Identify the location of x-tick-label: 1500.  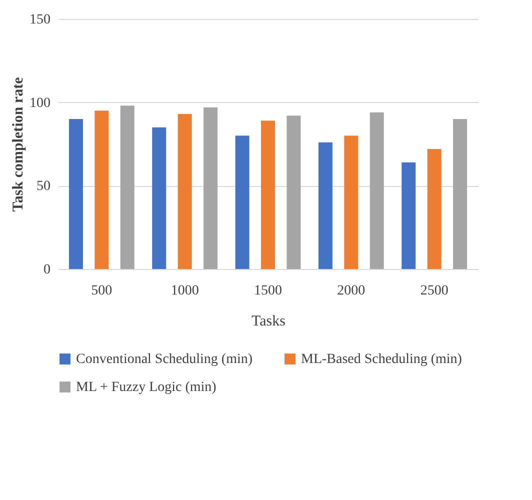
(268, 291).